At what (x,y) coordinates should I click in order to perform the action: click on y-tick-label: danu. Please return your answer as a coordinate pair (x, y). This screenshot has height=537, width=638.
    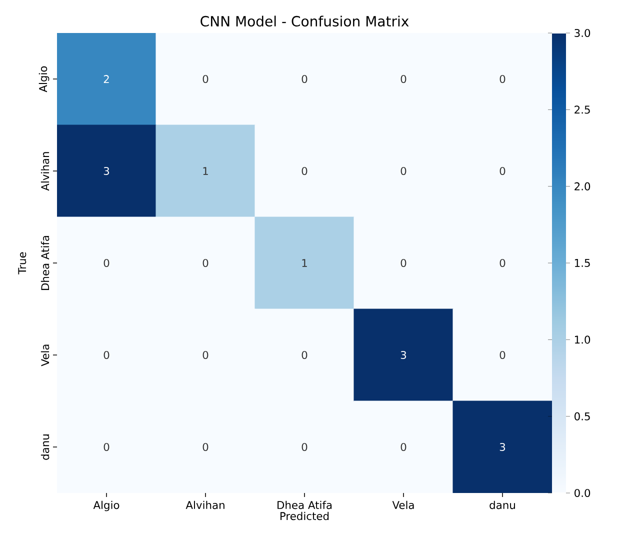
    Looking at the image, I should click on (45, 447).